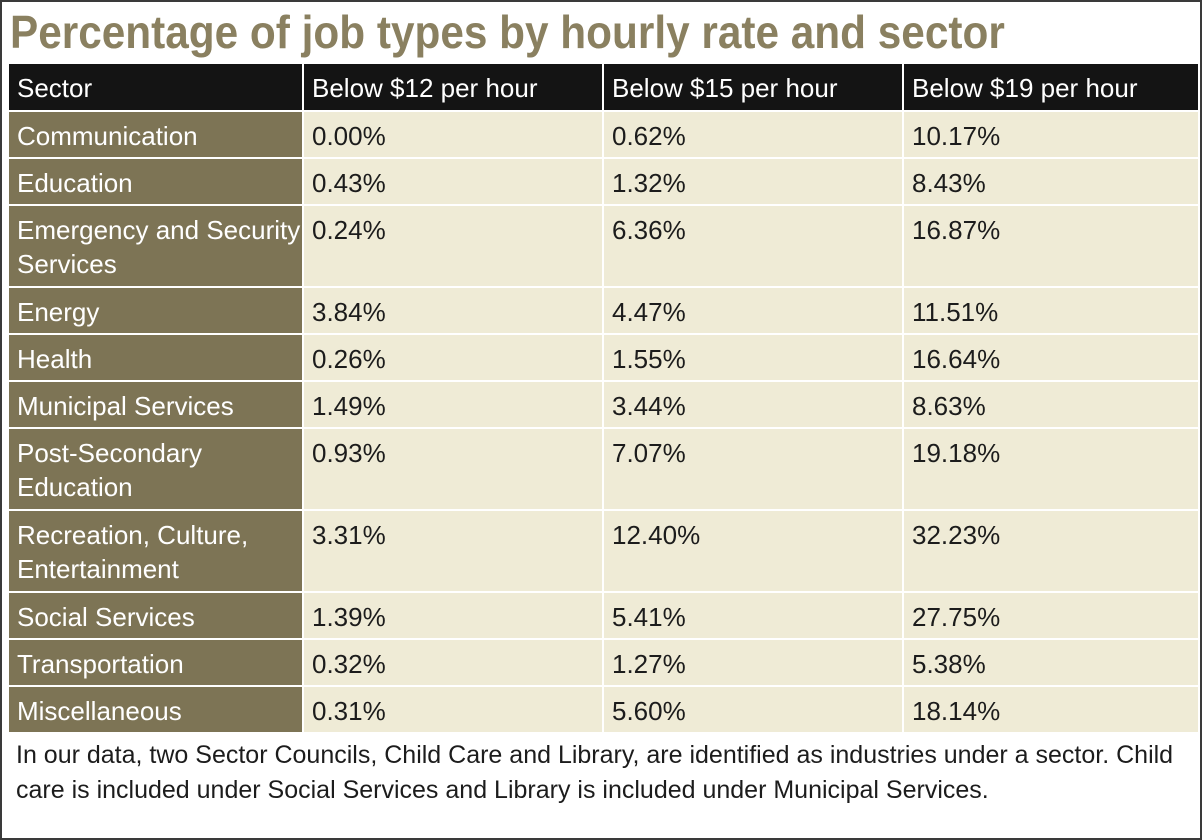 The width and height of the screenshot is (1202, 840). Describe the element at coordinates (753, 310) in the screenshot. I see `value-cell-below-15: 4.47%` at that location.